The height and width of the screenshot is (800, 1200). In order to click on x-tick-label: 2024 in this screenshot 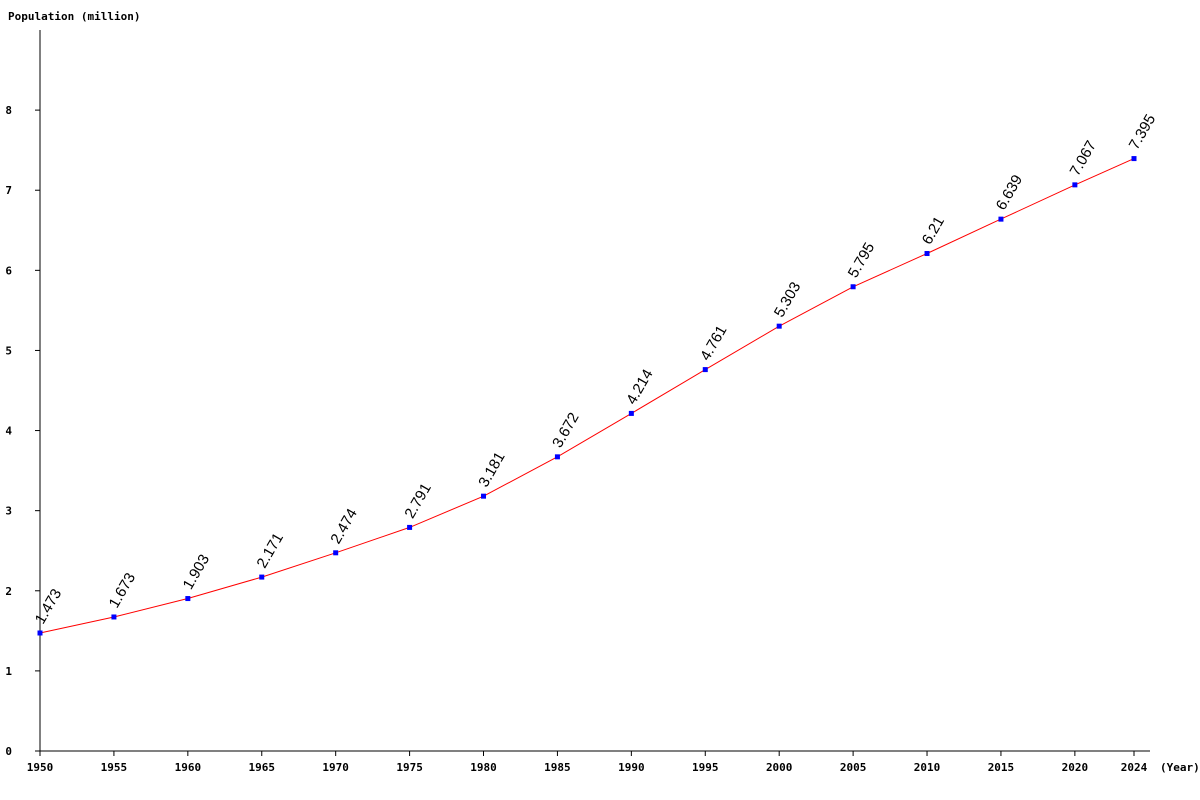, I will do `click(1134, 767)`.